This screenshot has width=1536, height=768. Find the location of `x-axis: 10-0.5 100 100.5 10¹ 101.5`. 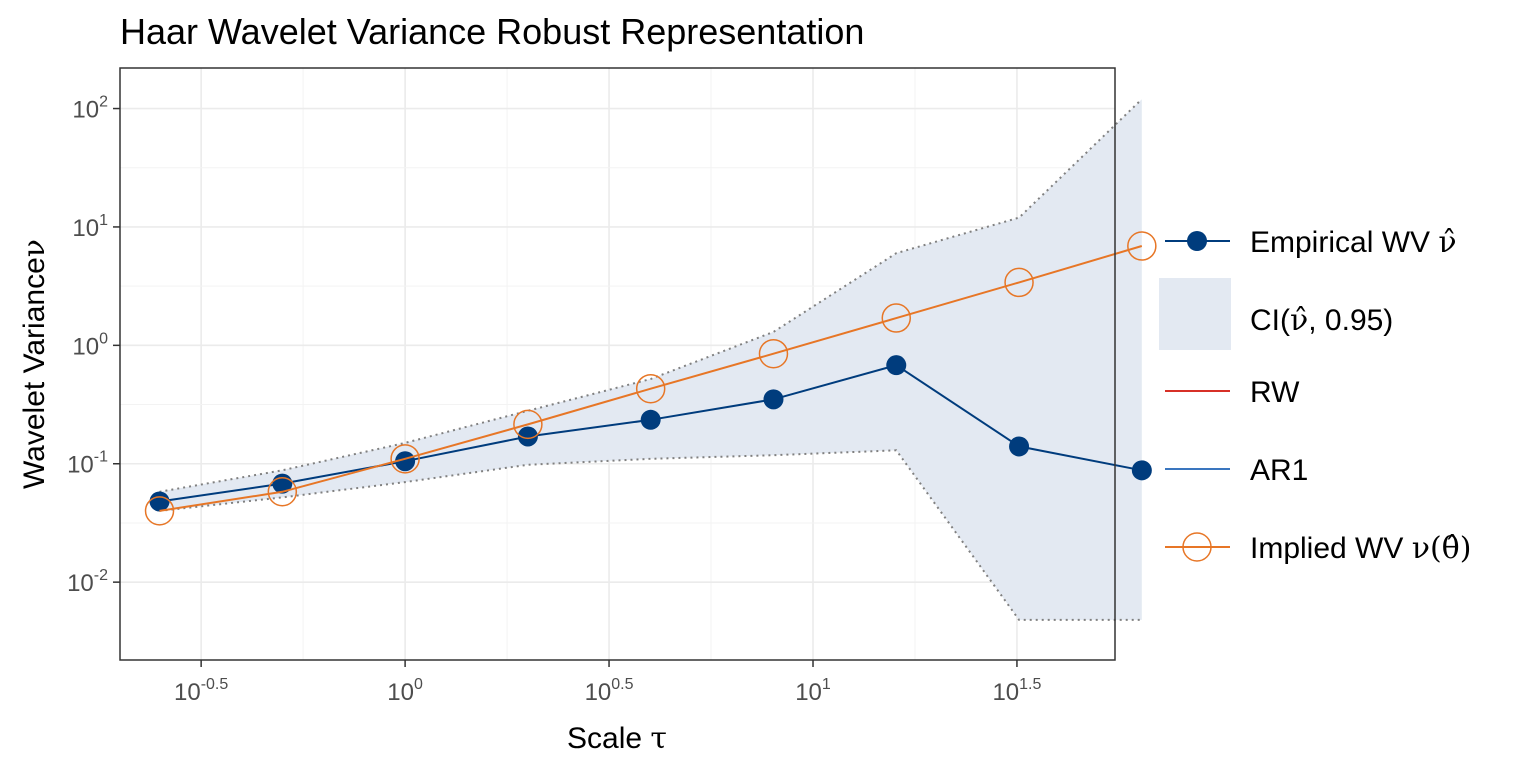

x-axis: 10-0.5 100 100.5 10¹ 101.5 is located at coordinates (608, 683).